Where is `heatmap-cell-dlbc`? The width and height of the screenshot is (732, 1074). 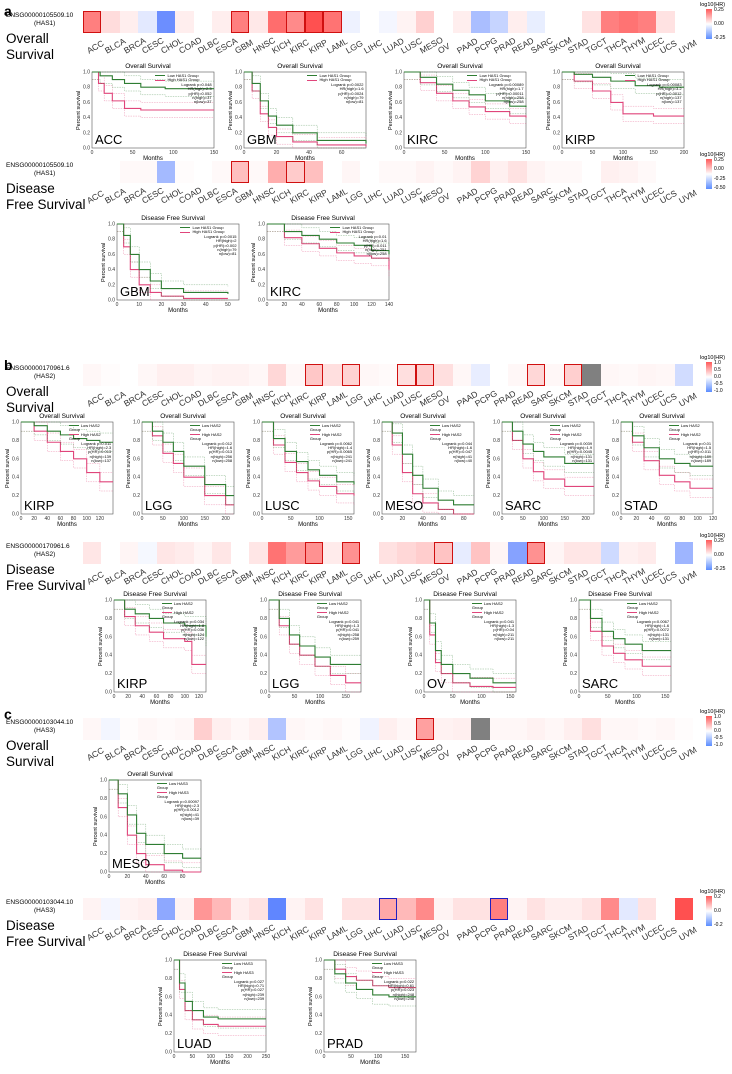
heatmap-cell-dlbc is located at coordinates (203, 909).